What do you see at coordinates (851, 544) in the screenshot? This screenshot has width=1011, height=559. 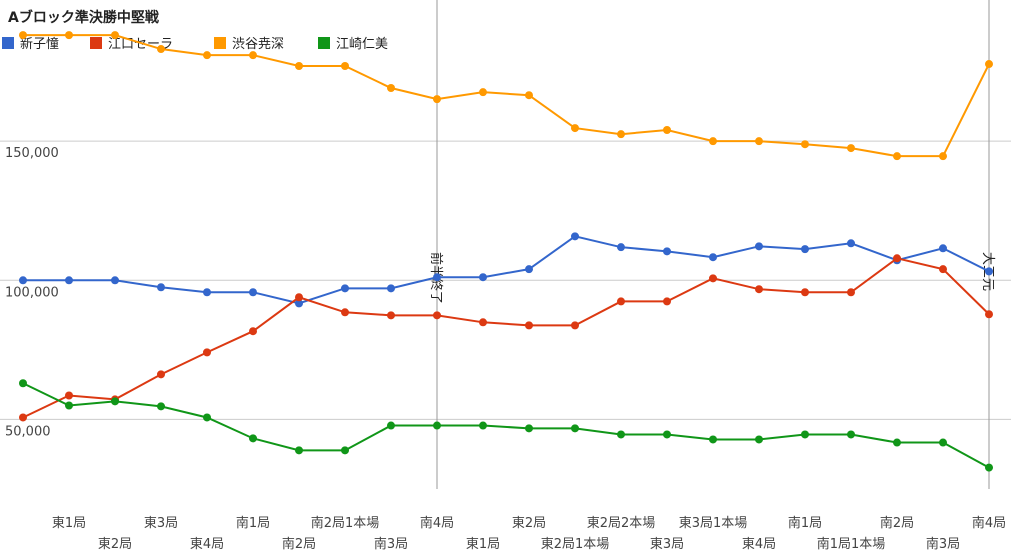 I see `x-tick-label: 南1局1本場` at bounding box center [851, 544].